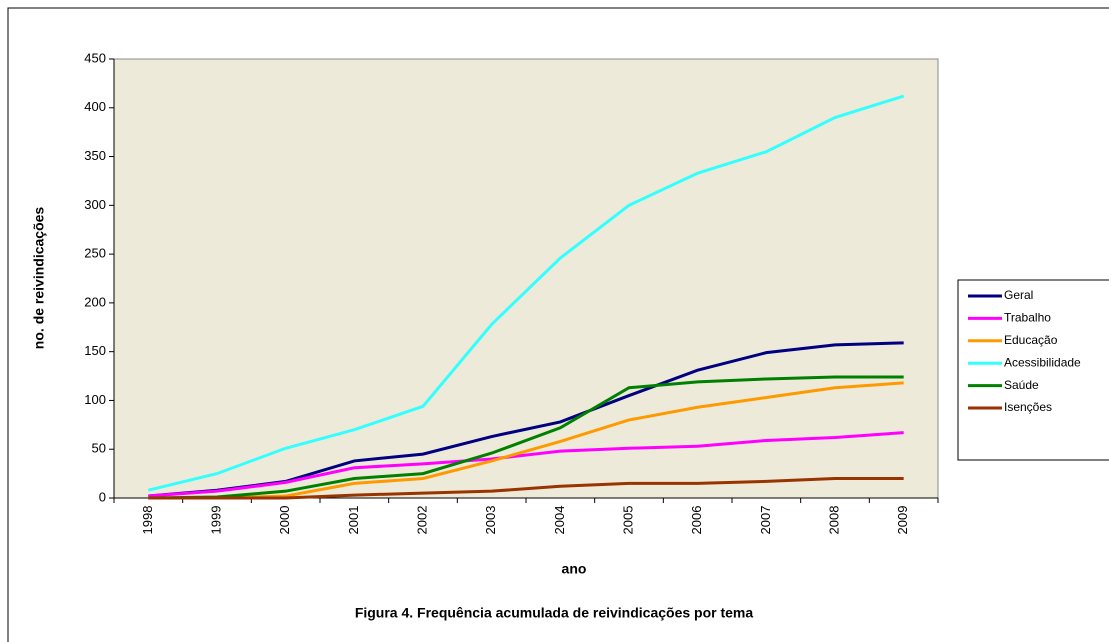 The height and width of the screenshot is (642, 1109). What do you see at coordinates (1027, 318) in the screenshot?
I see `legend-label: Trabalho` at bounding box center [1027, 318].